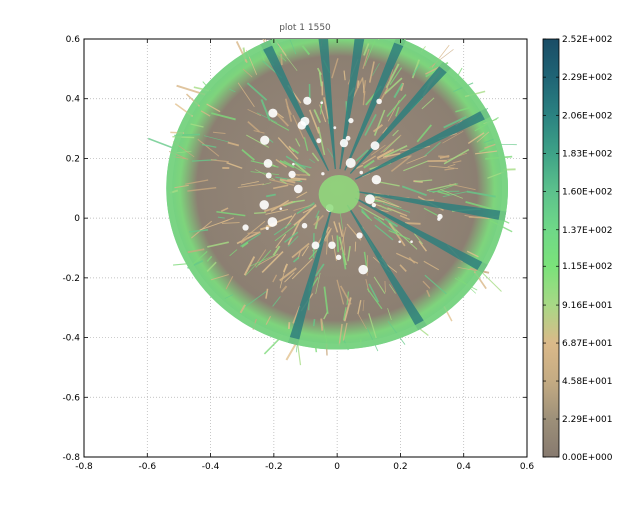 The image size is (640, 513). What do you see at coordinates (464, 467) in the screenshot?
I see `x-tick-label: 0.4` at bounding box center [464, 467].